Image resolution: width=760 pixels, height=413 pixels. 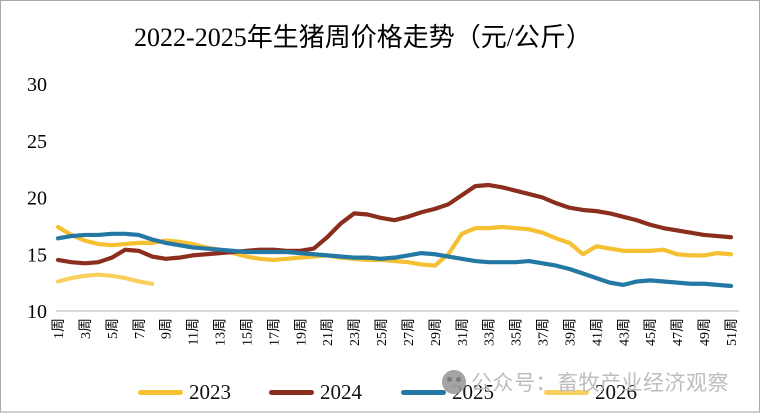 I want to click on x-axis-tick-label: 17周, so click(x=274, y=332).